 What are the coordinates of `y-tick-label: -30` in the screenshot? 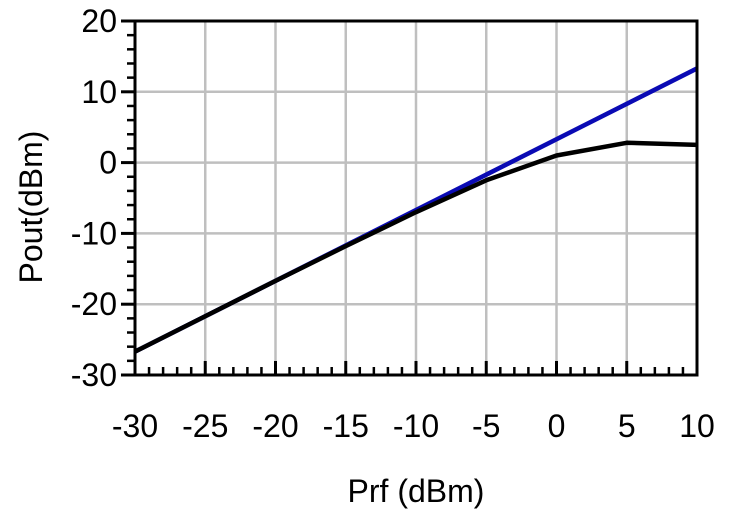 It's located at (94, 375).